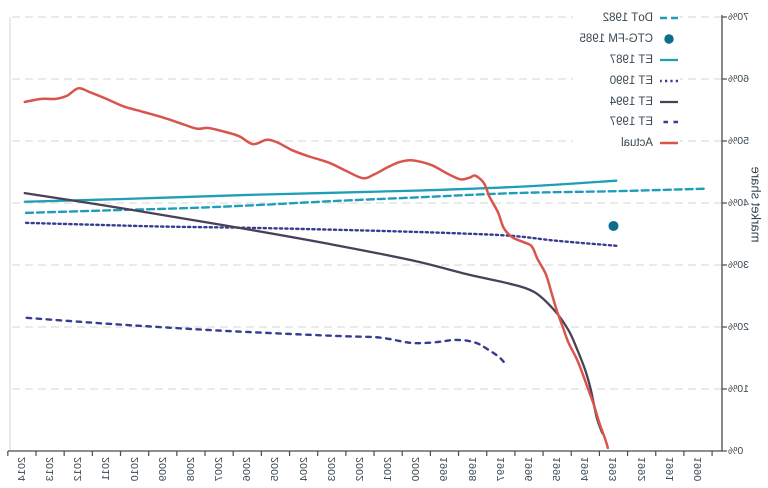 This screenshot has width=768, height=488. Describe the element at coordinates (303, 469) in the screenshot. I see `x-tick-label: 2004` at that location.